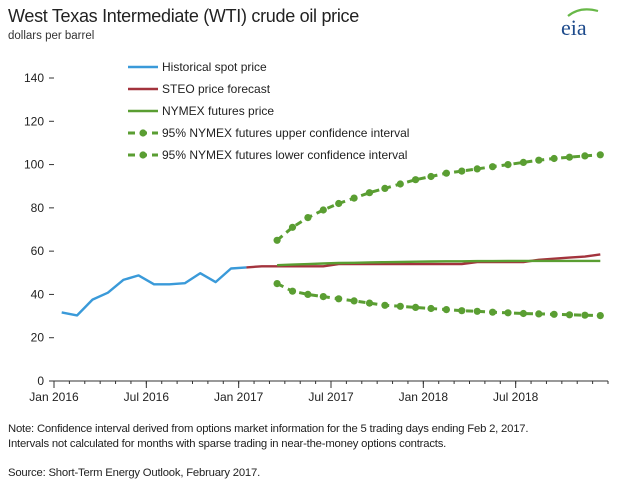 The image size is (620, 504). I want to click on legend-item: Historical spot price, so click(197, 67).